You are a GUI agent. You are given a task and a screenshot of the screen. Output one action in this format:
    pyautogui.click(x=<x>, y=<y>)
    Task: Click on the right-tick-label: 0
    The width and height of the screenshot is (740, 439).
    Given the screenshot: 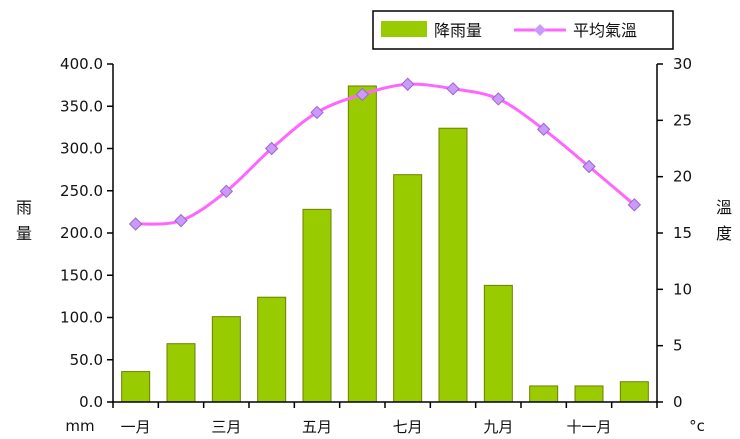 What is the action you would take?
    pyautogui.click(x=678, y=402)
    